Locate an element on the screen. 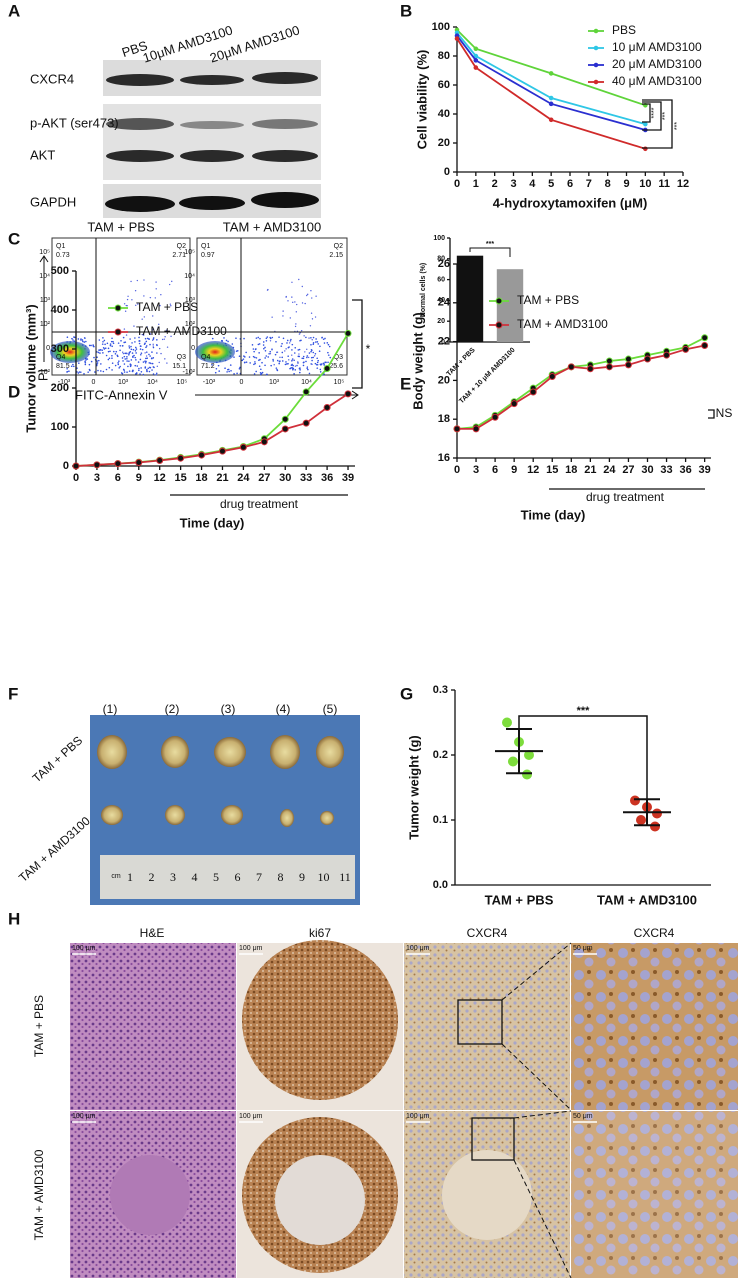  flow-y-tick: 10³ is located at coordinates (45, 300).